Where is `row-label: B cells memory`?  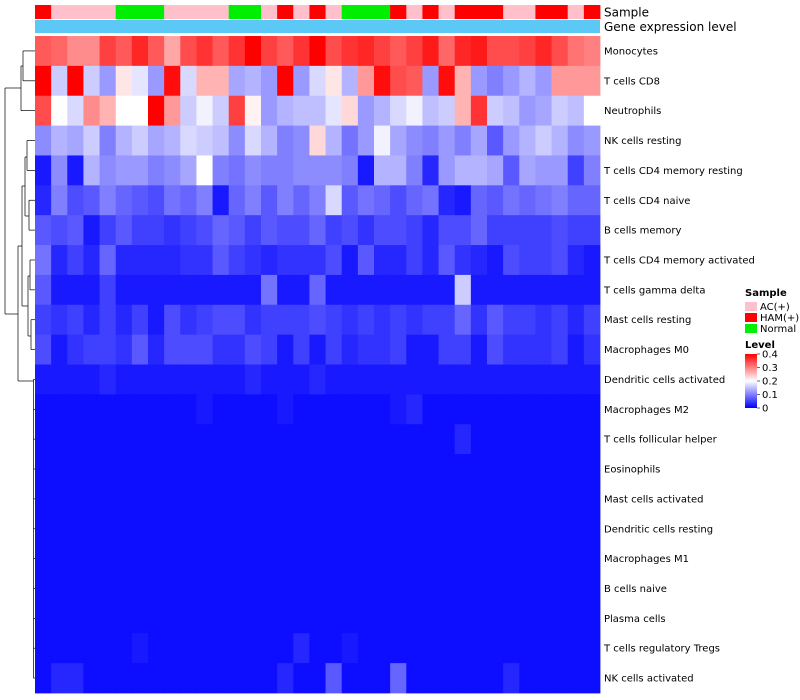
row-label: B cells memory is located at coordinates (642, 231).